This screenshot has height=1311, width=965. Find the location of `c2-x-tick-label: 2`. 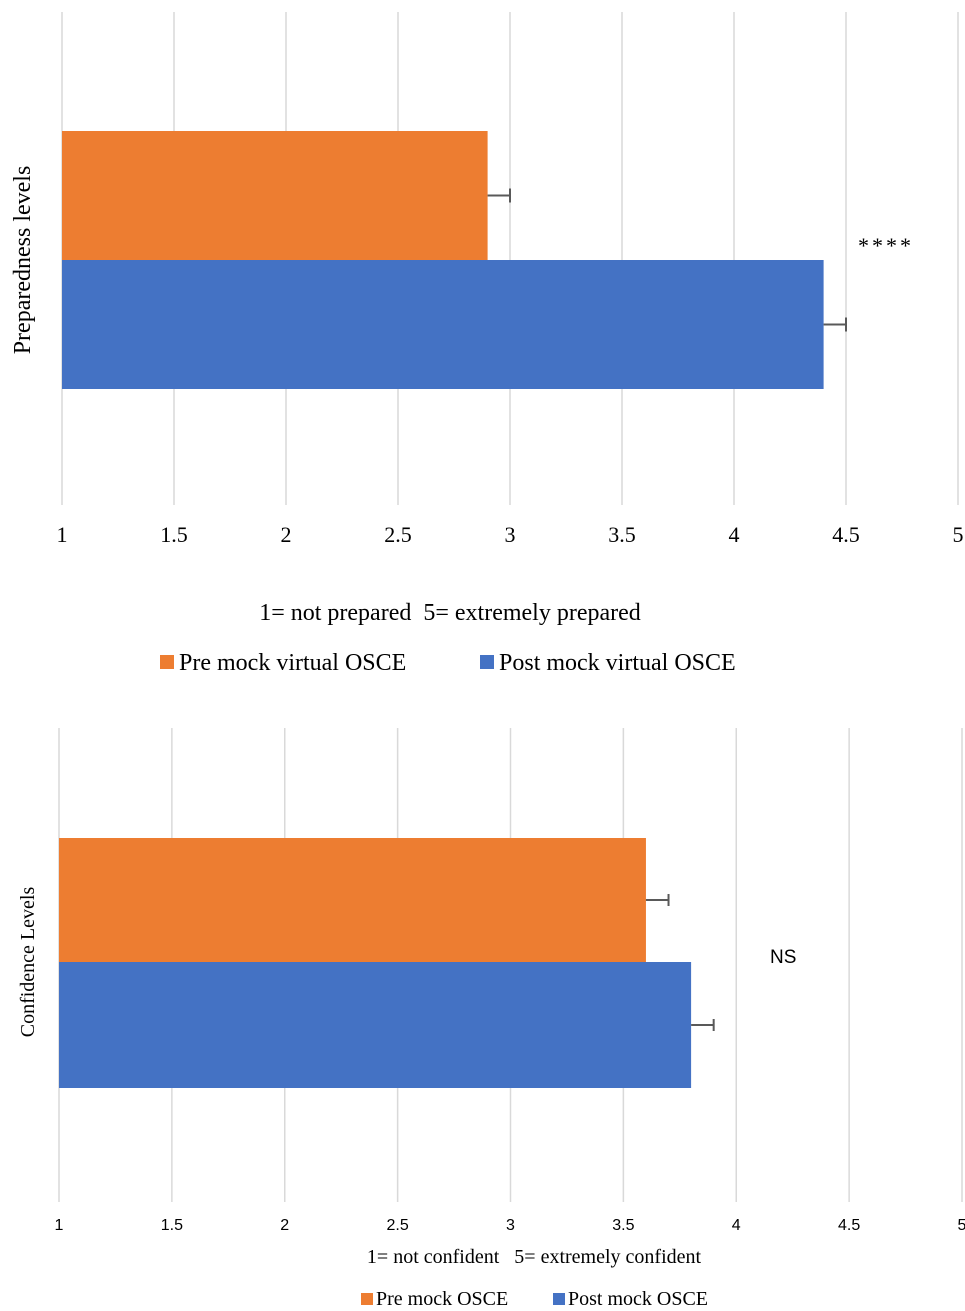

c2-x-tick-label: 2 is located at coordinates (284, 1225).